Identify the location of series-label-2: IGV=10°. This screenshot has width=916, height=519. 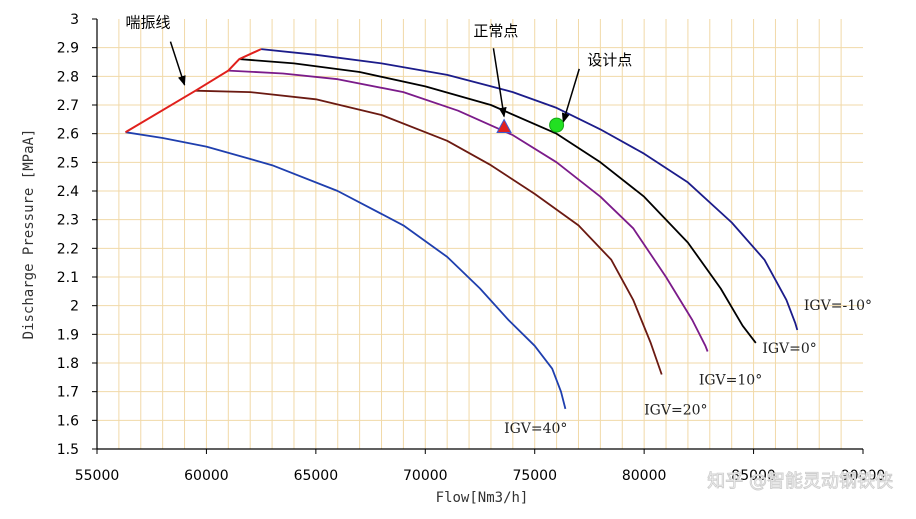
(730, 381).